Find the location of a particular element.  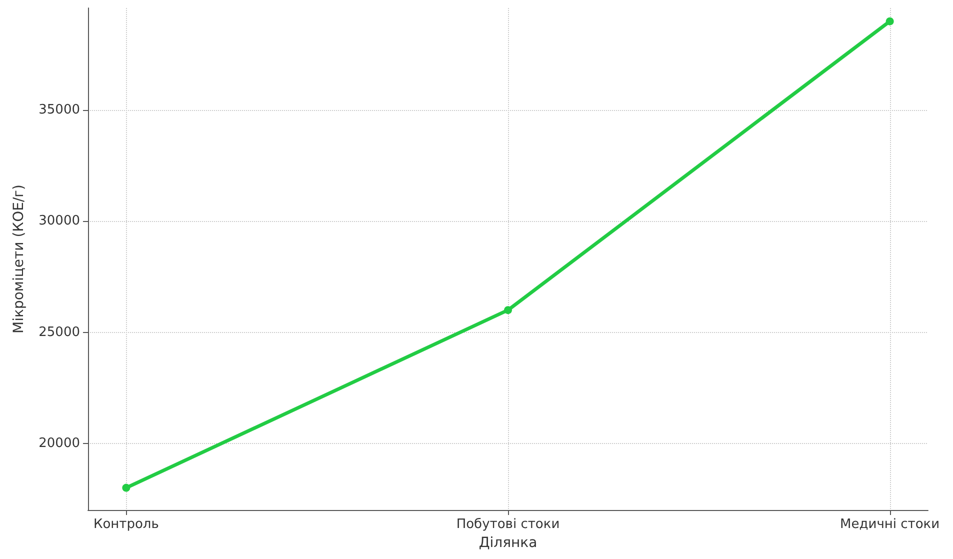

x-tick-label: Контроль is located at coordinates (126, 524).